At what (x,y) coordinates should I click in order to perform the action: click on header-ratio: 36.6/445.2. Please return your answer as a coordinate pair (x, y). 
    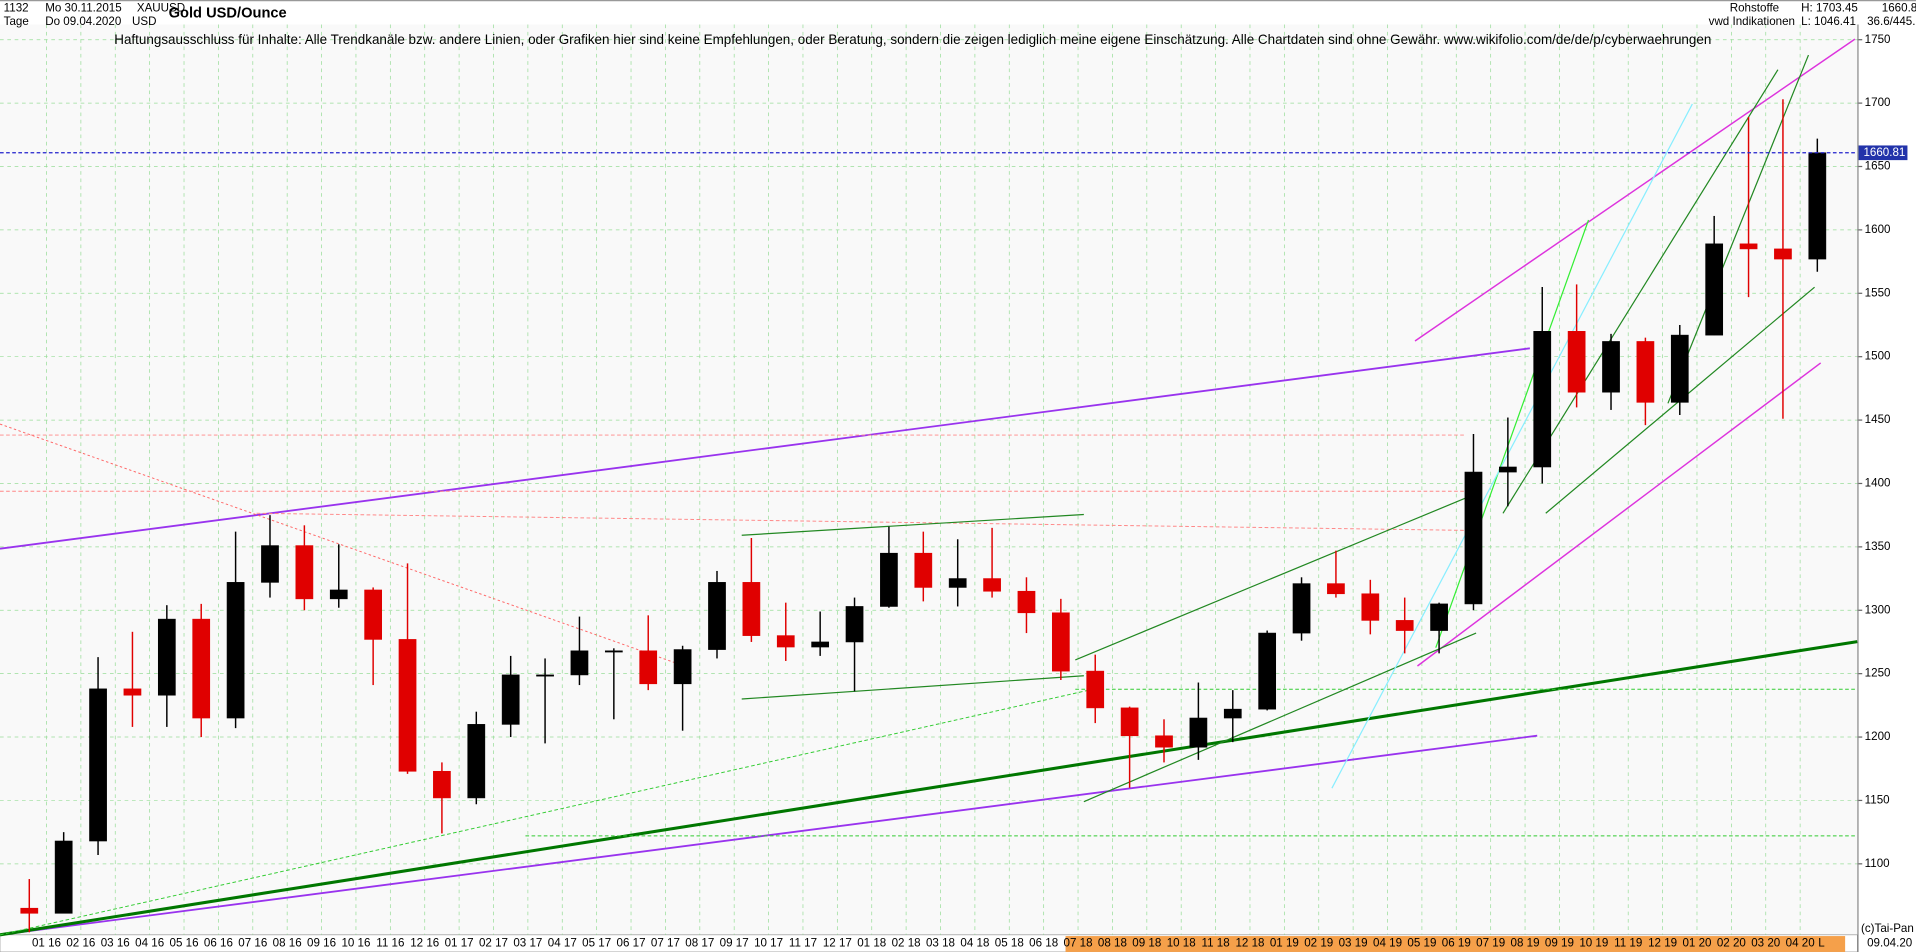
    Looking at the image, I should click on (1891, 21).